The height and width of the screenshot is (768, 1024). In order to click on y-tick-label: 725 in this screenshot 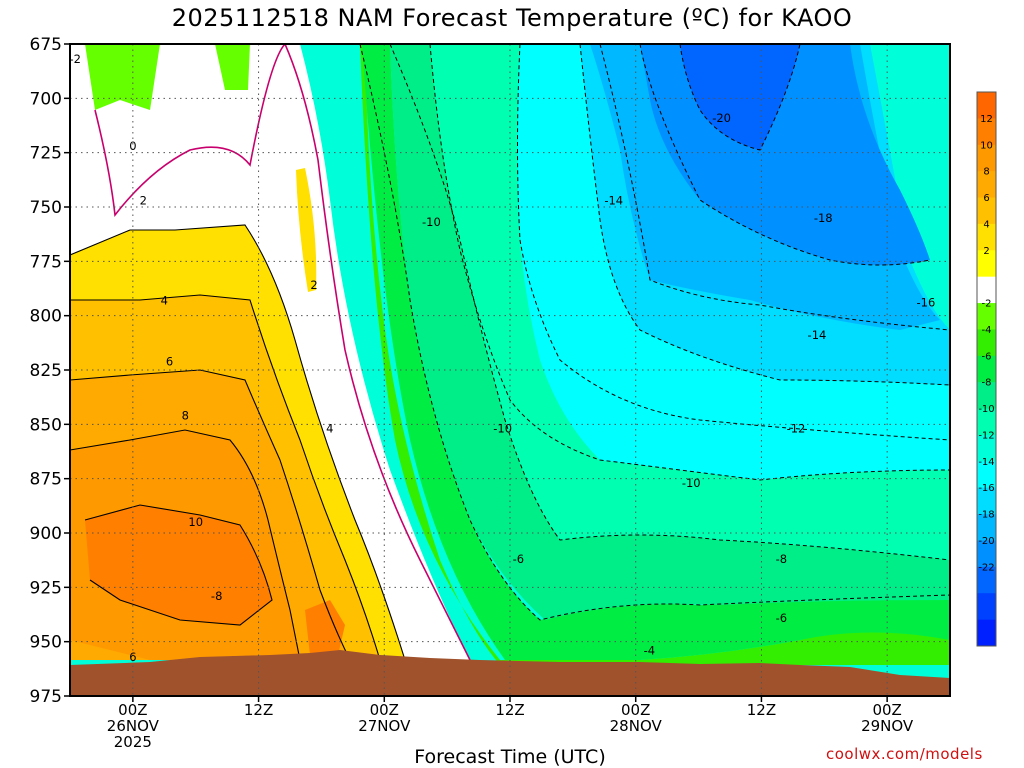, I will do `click(46, 154)`.